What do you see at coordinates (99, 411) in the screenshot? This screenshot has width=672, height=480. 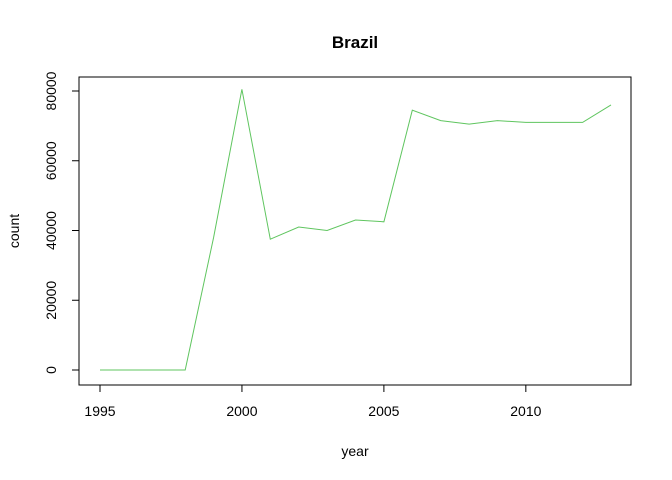 I see `x-tick-label: 1995` at bounding box center [99, 411].